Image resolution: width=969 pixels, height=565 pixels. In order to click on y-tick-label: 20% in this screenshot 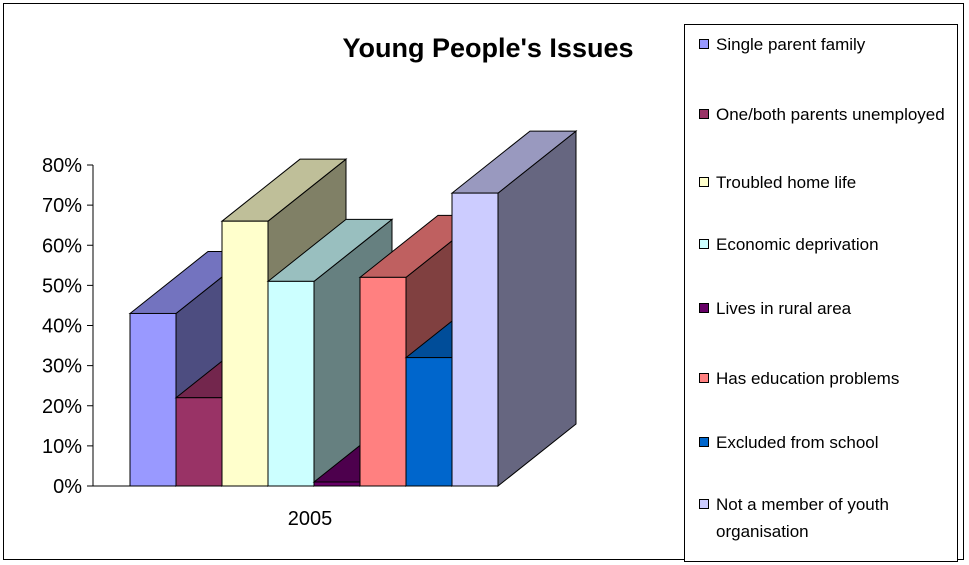, I will do `click(62, 407)`.